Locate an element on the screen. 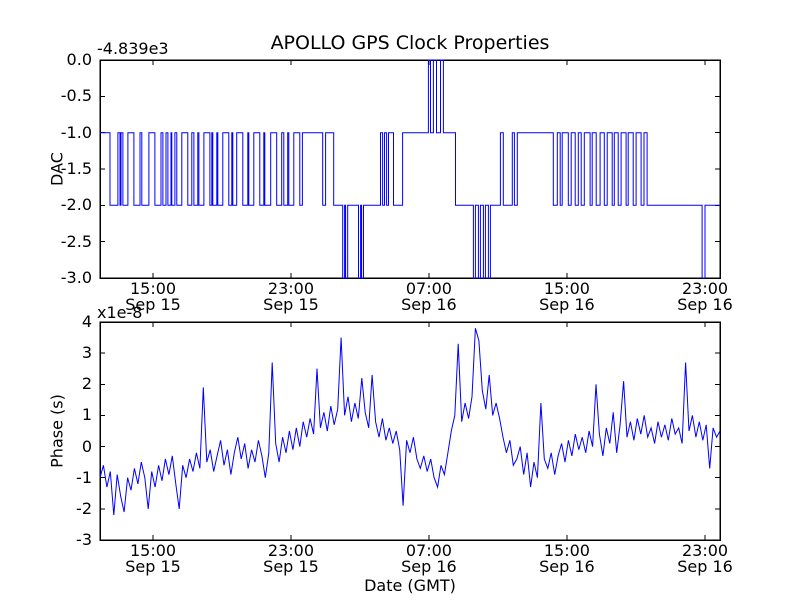  dac-subplot-y-tick-label: 0.0 is located at coordinates (79, 59).